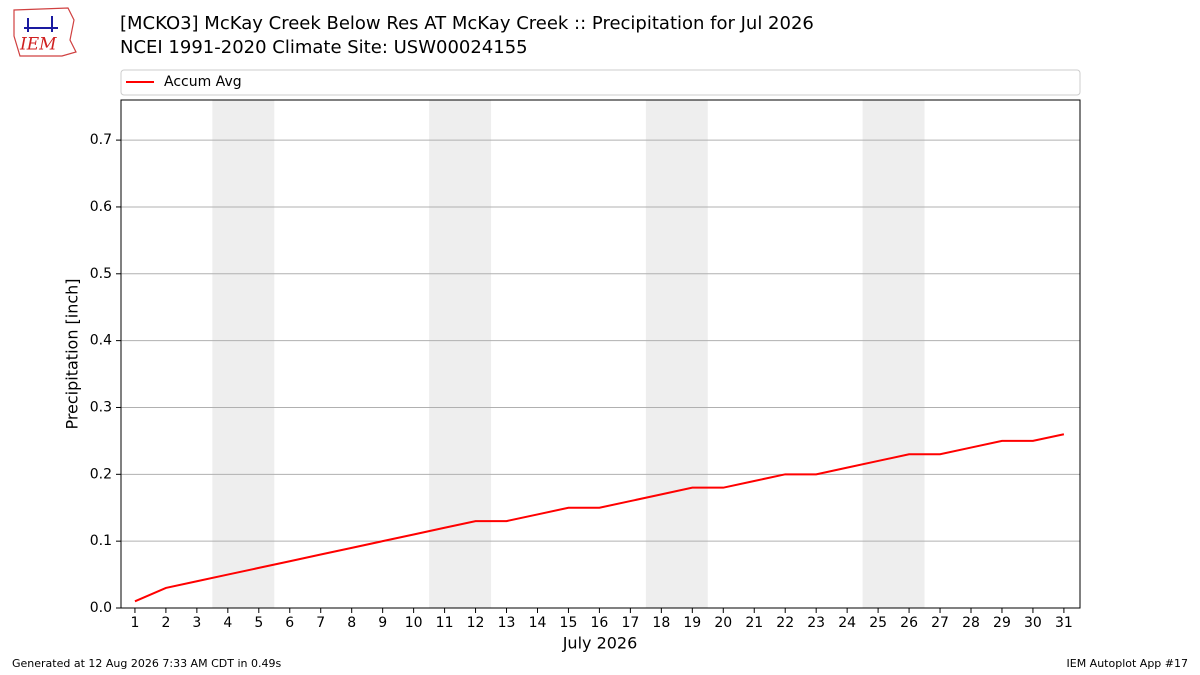 The height and width of the screenshot is (675, 1200). What do you see at coordinates (1128, 663) in the screenshot?
I see `footer-right: IEM Autoplot App #17` at bounding box center [1128, 663].